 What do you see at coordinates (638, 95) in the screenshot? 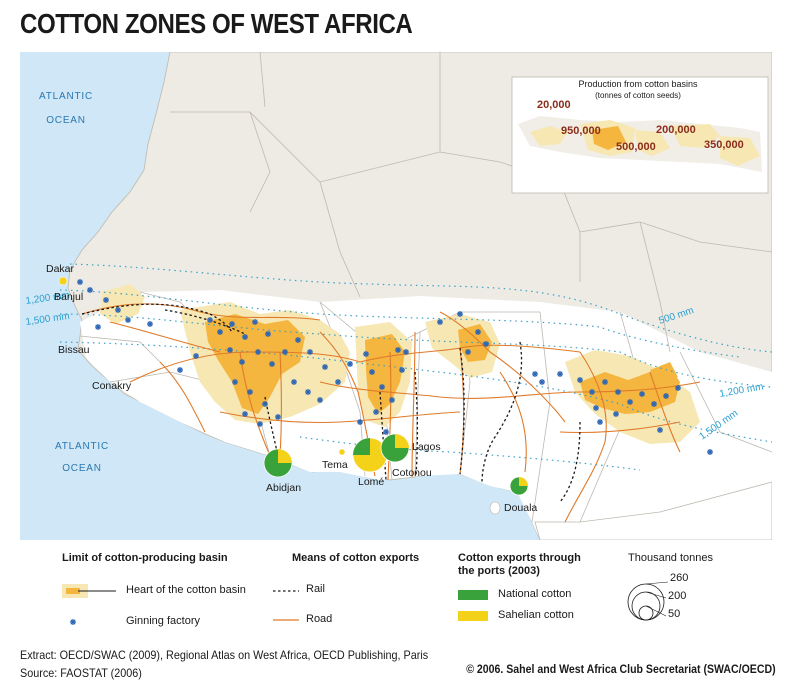
I see `inset-subtitle: (tonnes of cotton seeds)` at bounding box center [638, 95].